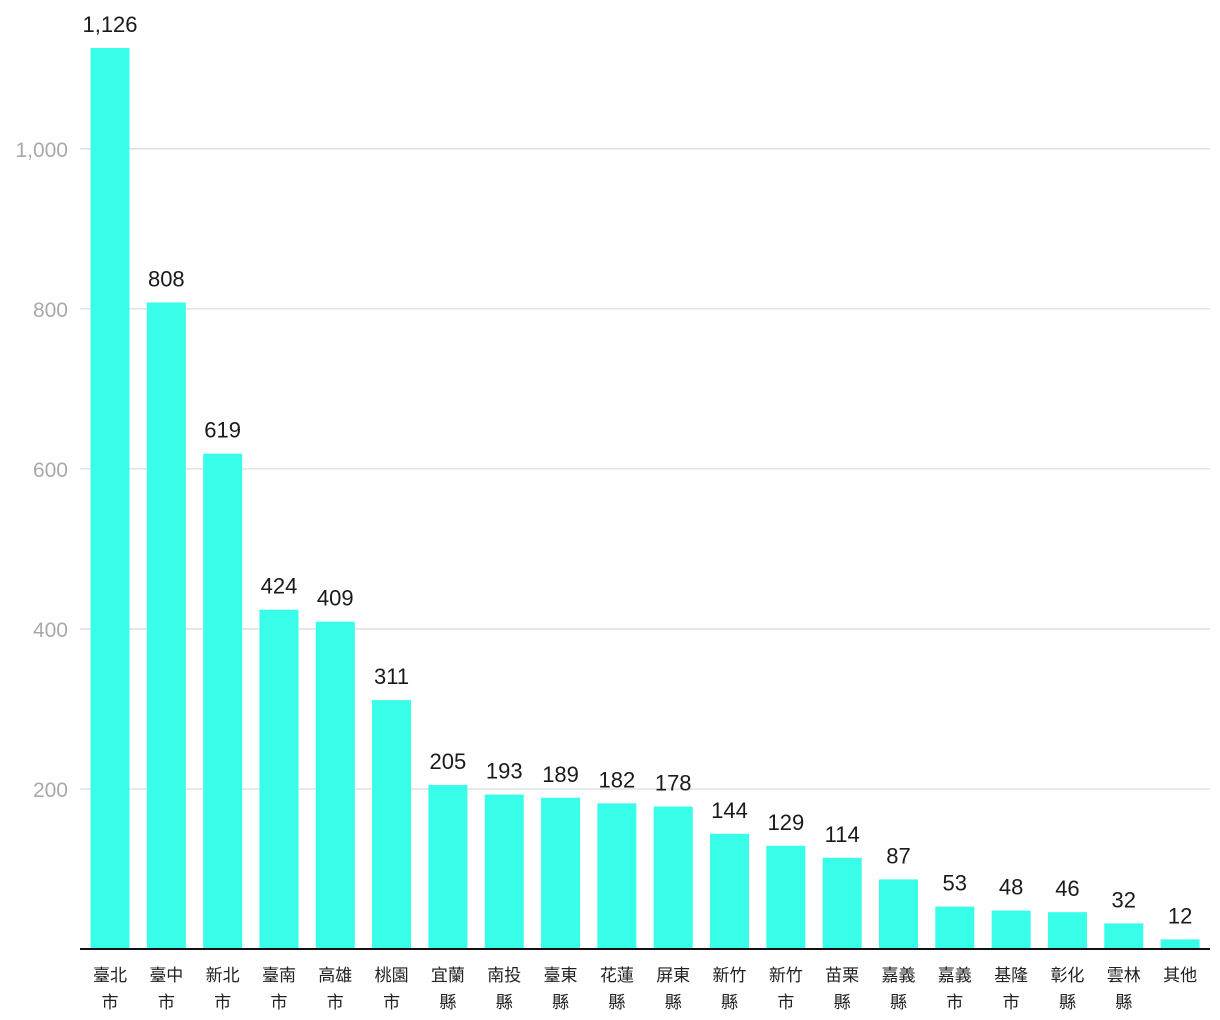 This screenshot has width=1220, height=1020. What do you see at coordinates (1180, 976) in the screenshot?
I see `x-tick-label: 其他` at bounding box center [1180, 976].